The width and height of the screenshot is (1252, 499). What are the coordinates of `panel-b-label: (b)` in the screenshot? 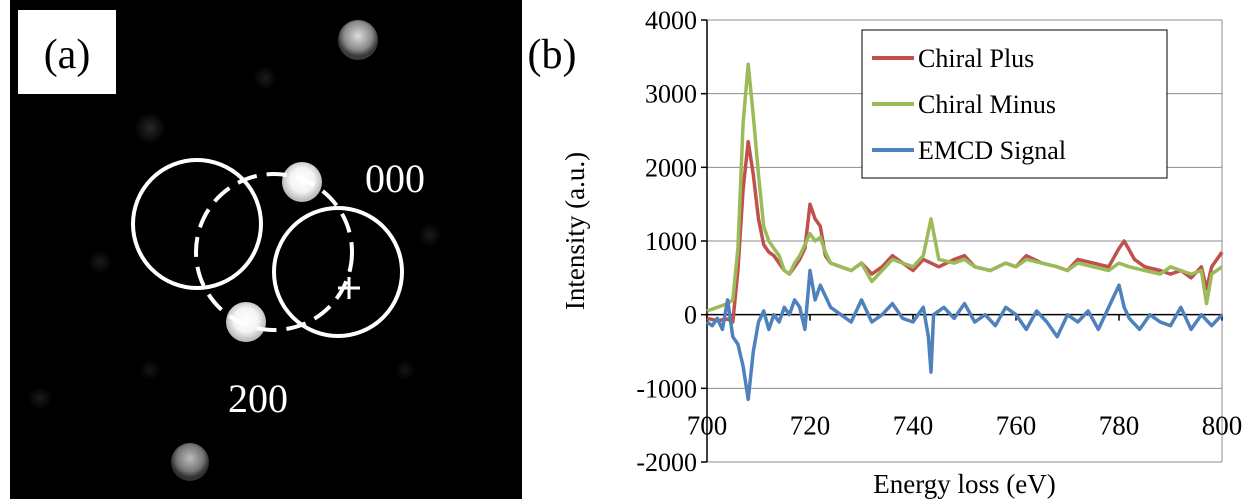 It's located at (552, 55).